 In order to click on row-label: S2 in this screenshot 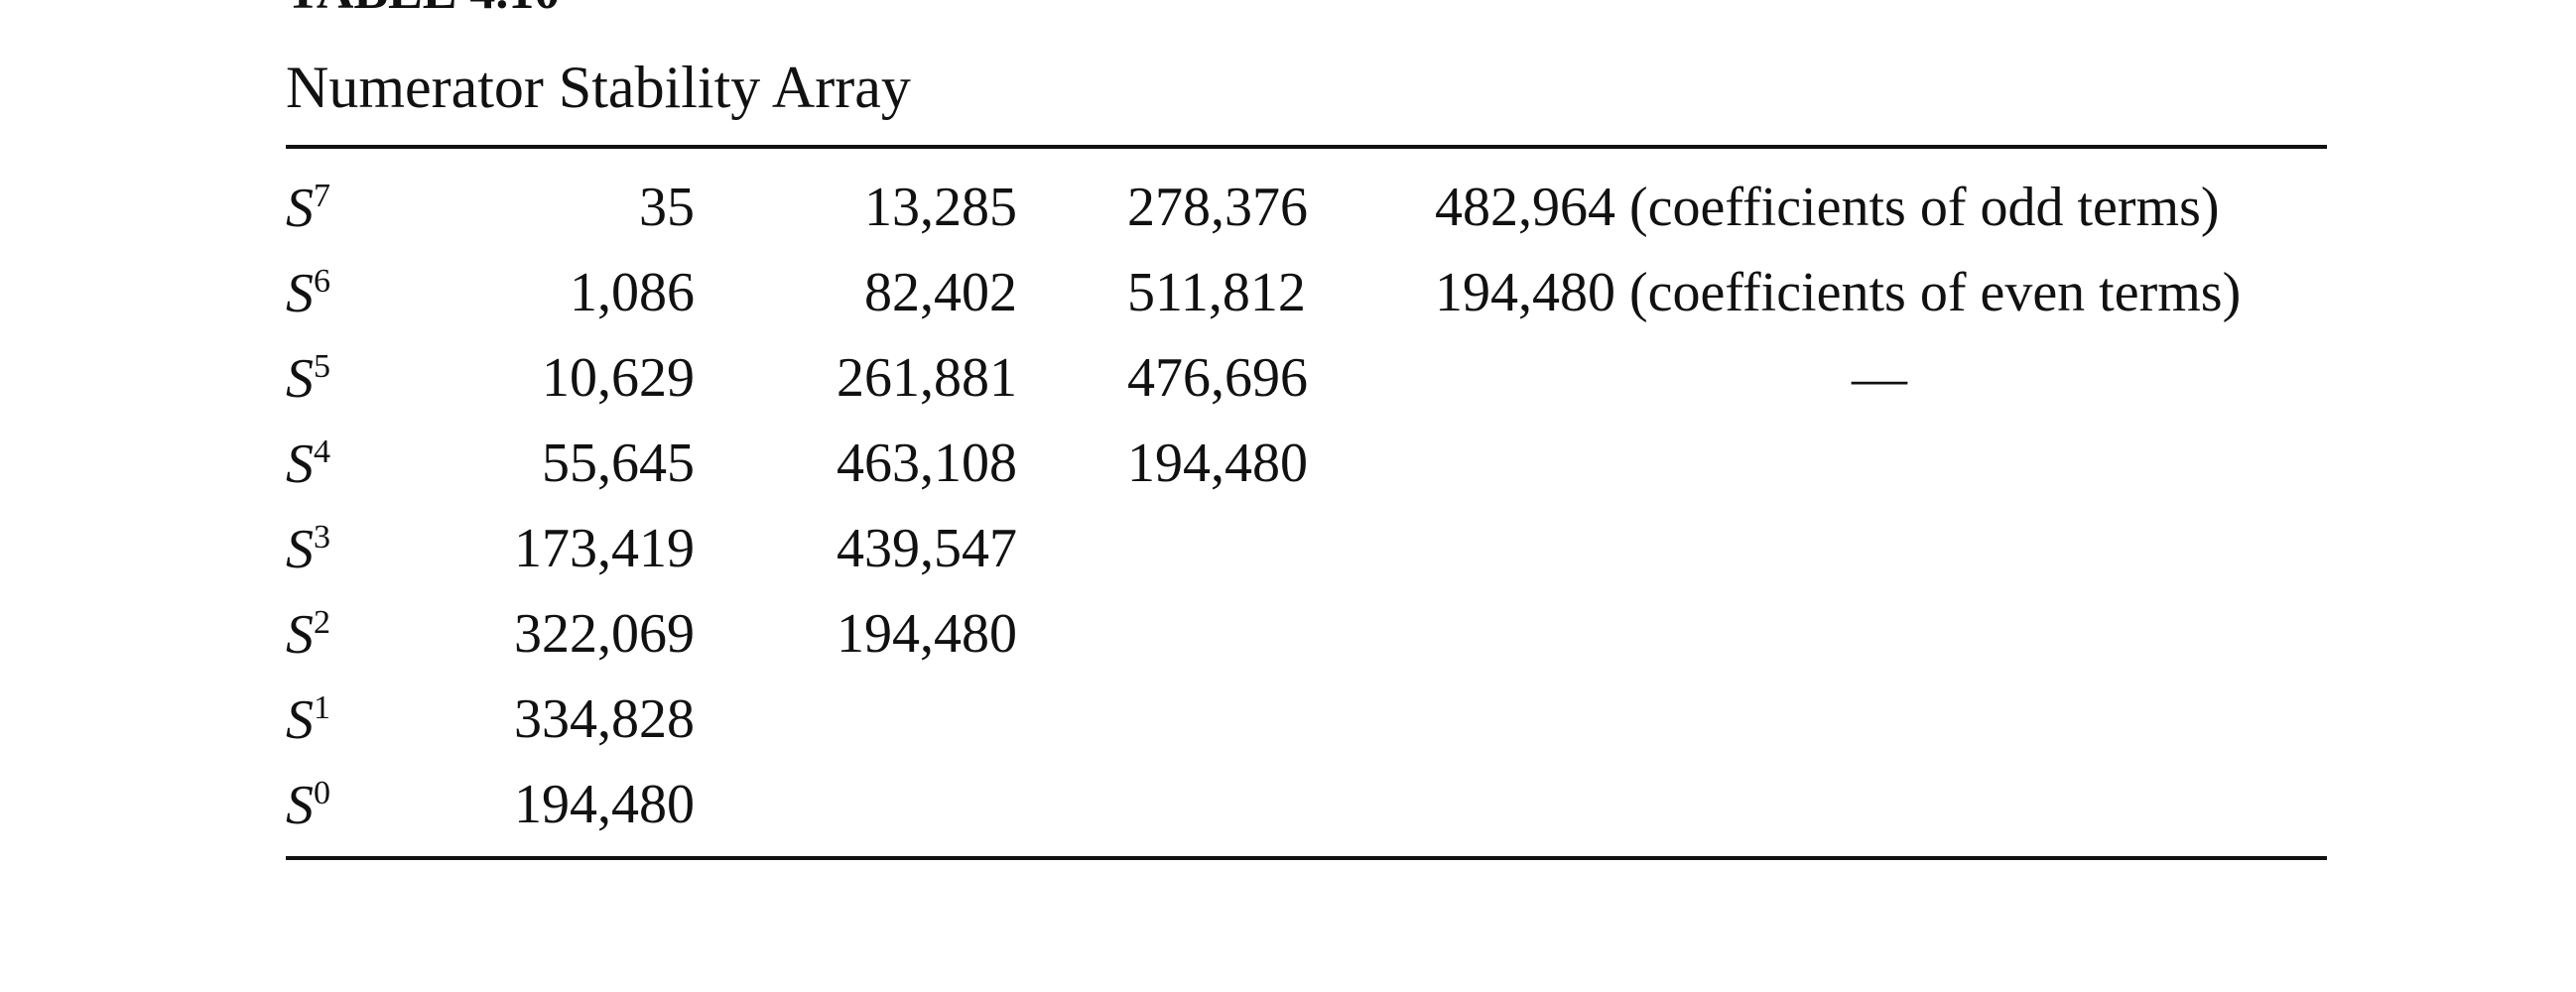, I will do `click(308, 635)`.